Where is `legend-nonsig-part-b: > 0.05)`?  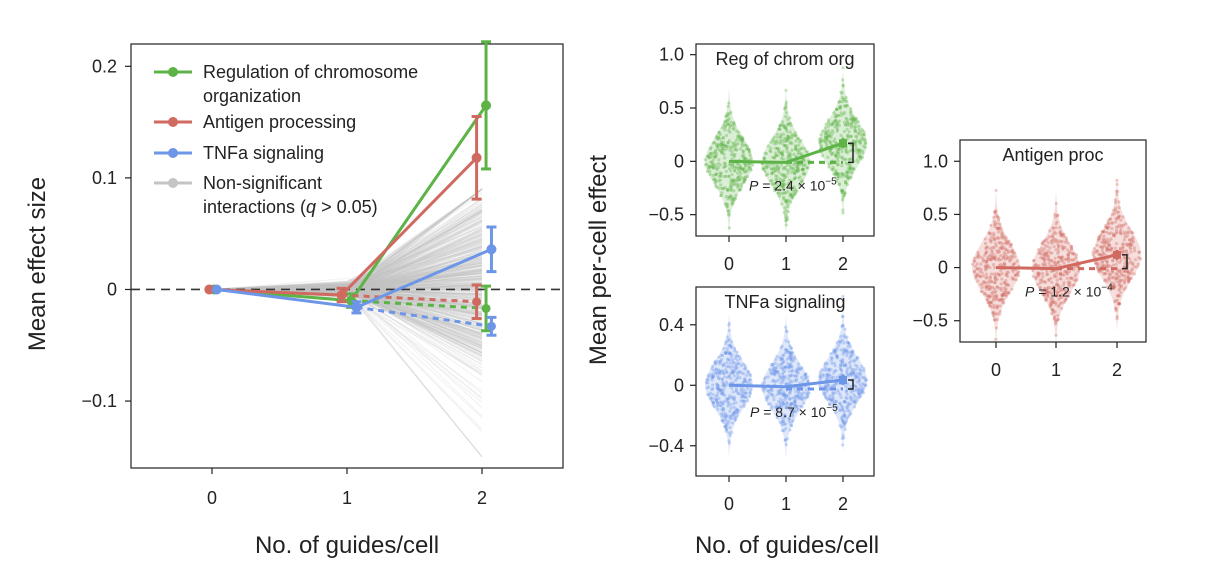
legend-nonsig-part-b: > 0.05) is located at coordinates (347, 207).